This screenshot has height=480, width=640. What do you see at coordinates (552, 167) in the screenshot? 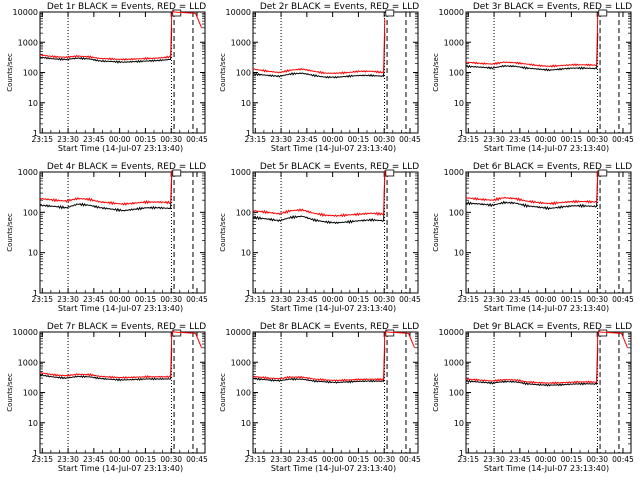
I see `chart-title: Det 6r BLACK = Events, RED = LLD` at bounding box center [552, 167].